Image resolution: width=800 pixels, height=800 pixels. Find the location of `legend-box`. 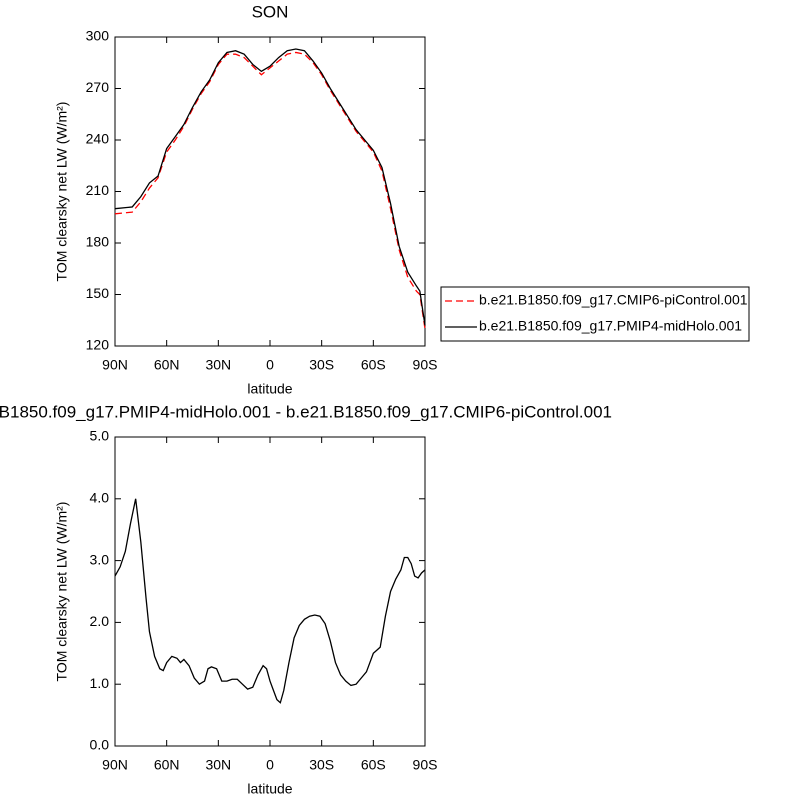

legend-box is located at coordinates (595, 314).